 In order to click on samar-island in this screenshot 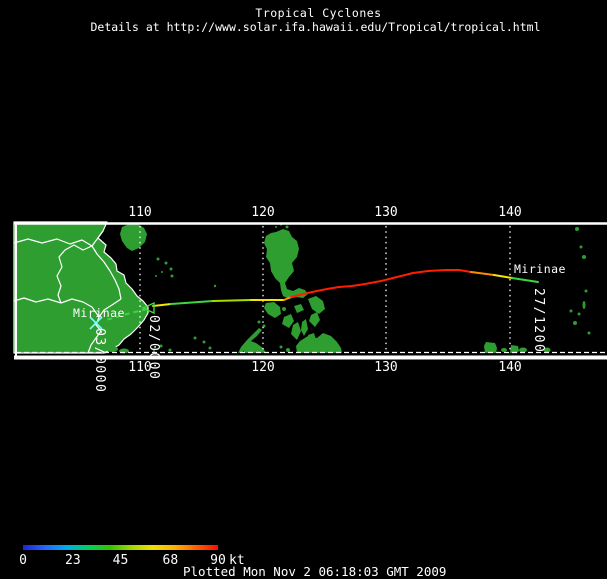, I will do `click(316, 305)`.